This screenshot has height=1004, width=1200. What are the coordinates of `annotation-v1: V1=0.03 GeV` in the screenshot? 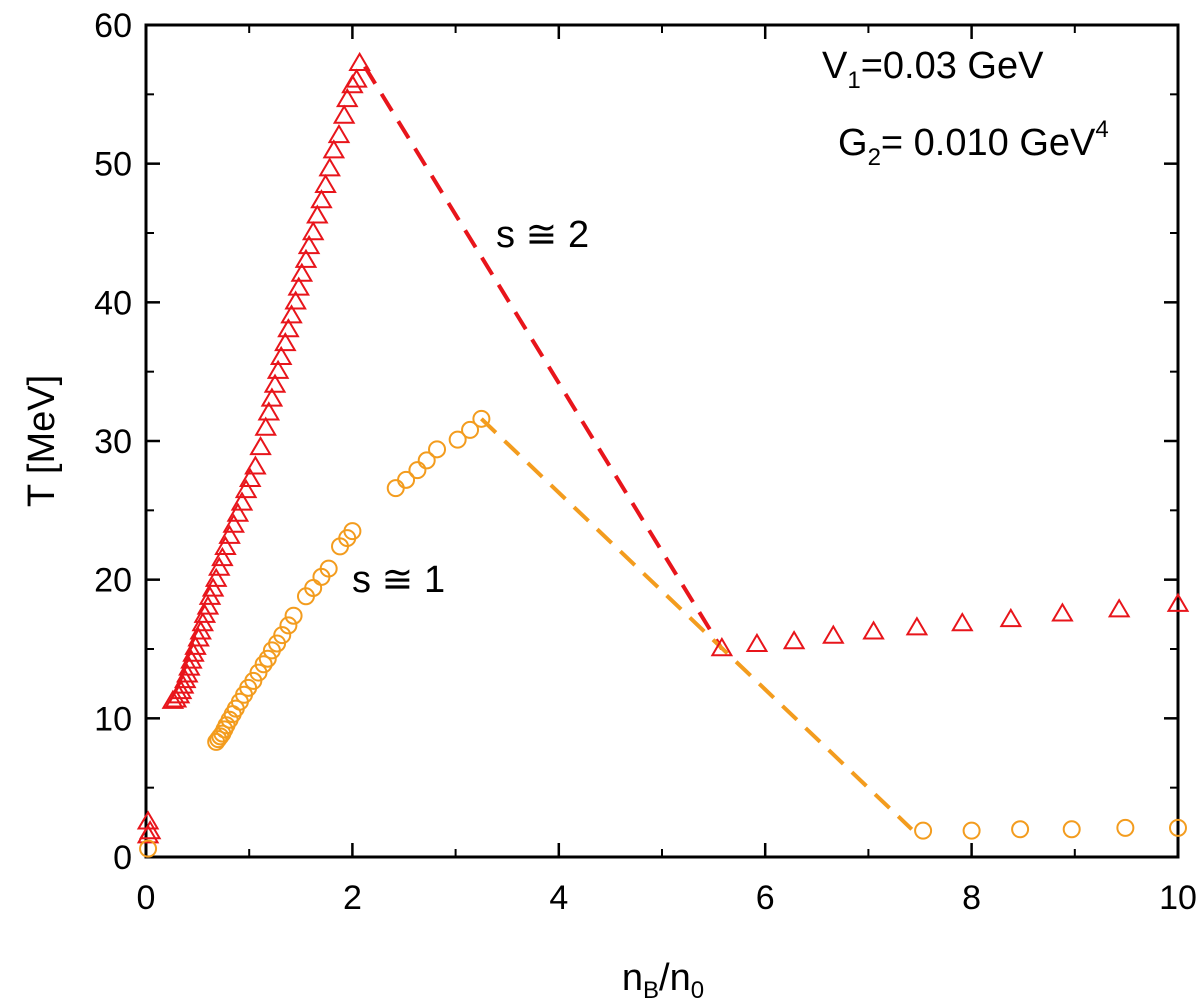 It's located at (933, 69).